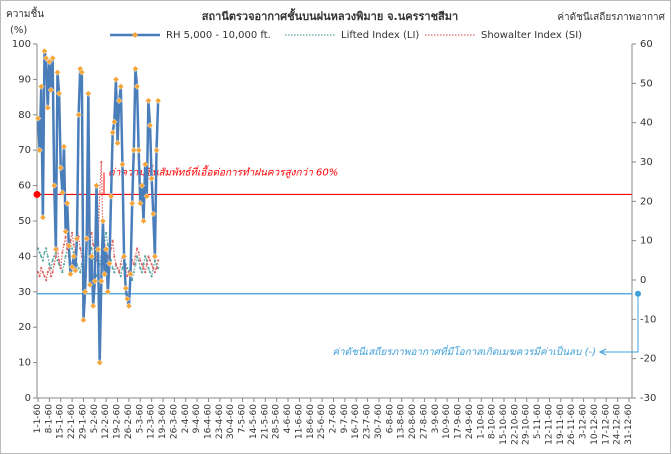 This screenshot has width=671, height=454. I want to click on x-tick-label: 28-5-60, so click(277, 421).